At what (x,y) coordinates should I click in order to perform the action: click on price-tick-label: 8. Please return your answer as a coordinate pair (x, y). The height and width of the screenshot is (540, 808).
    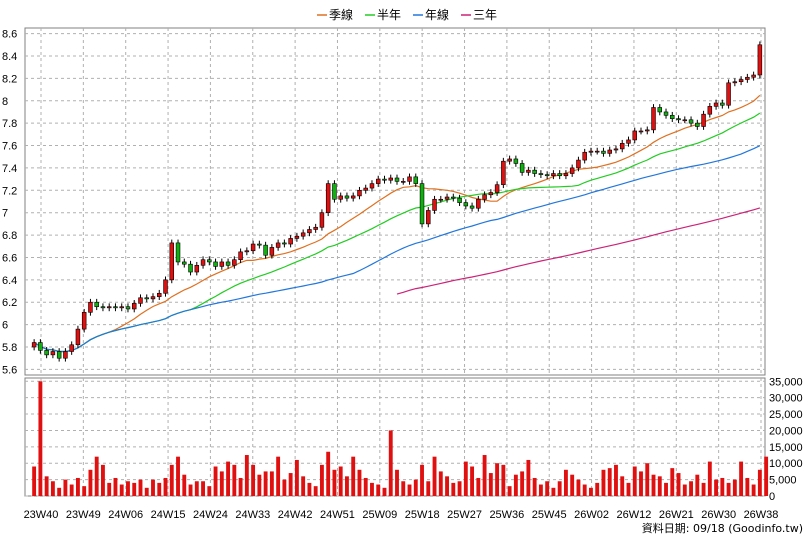
    Looking at the image, I should click on (5, 102).